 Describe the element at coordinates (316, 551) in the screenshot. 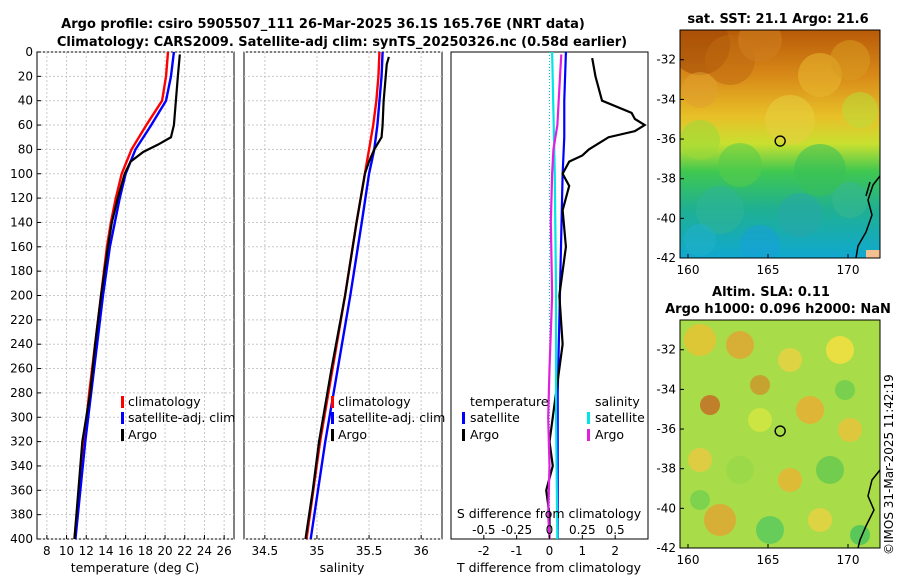

I see `x-tick-label: 35` at that location.